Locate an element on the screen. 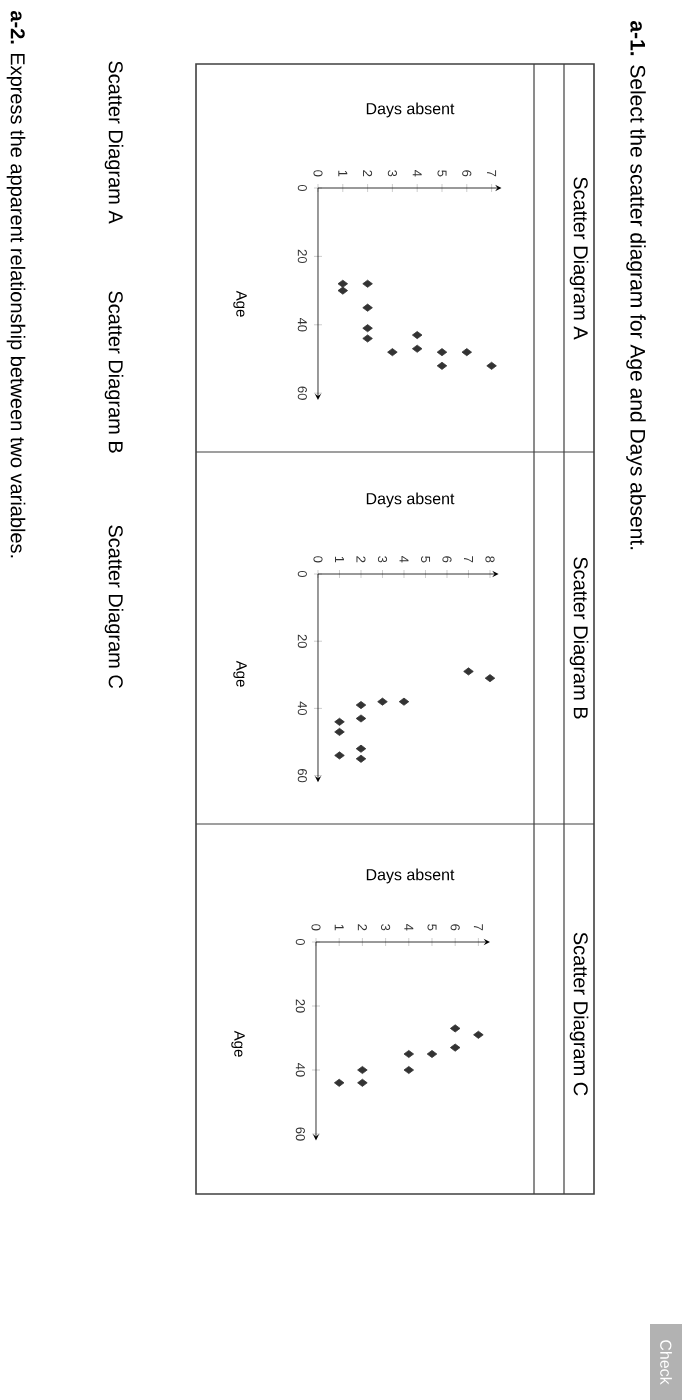  text: Check is located at coordinates (666, 1362).